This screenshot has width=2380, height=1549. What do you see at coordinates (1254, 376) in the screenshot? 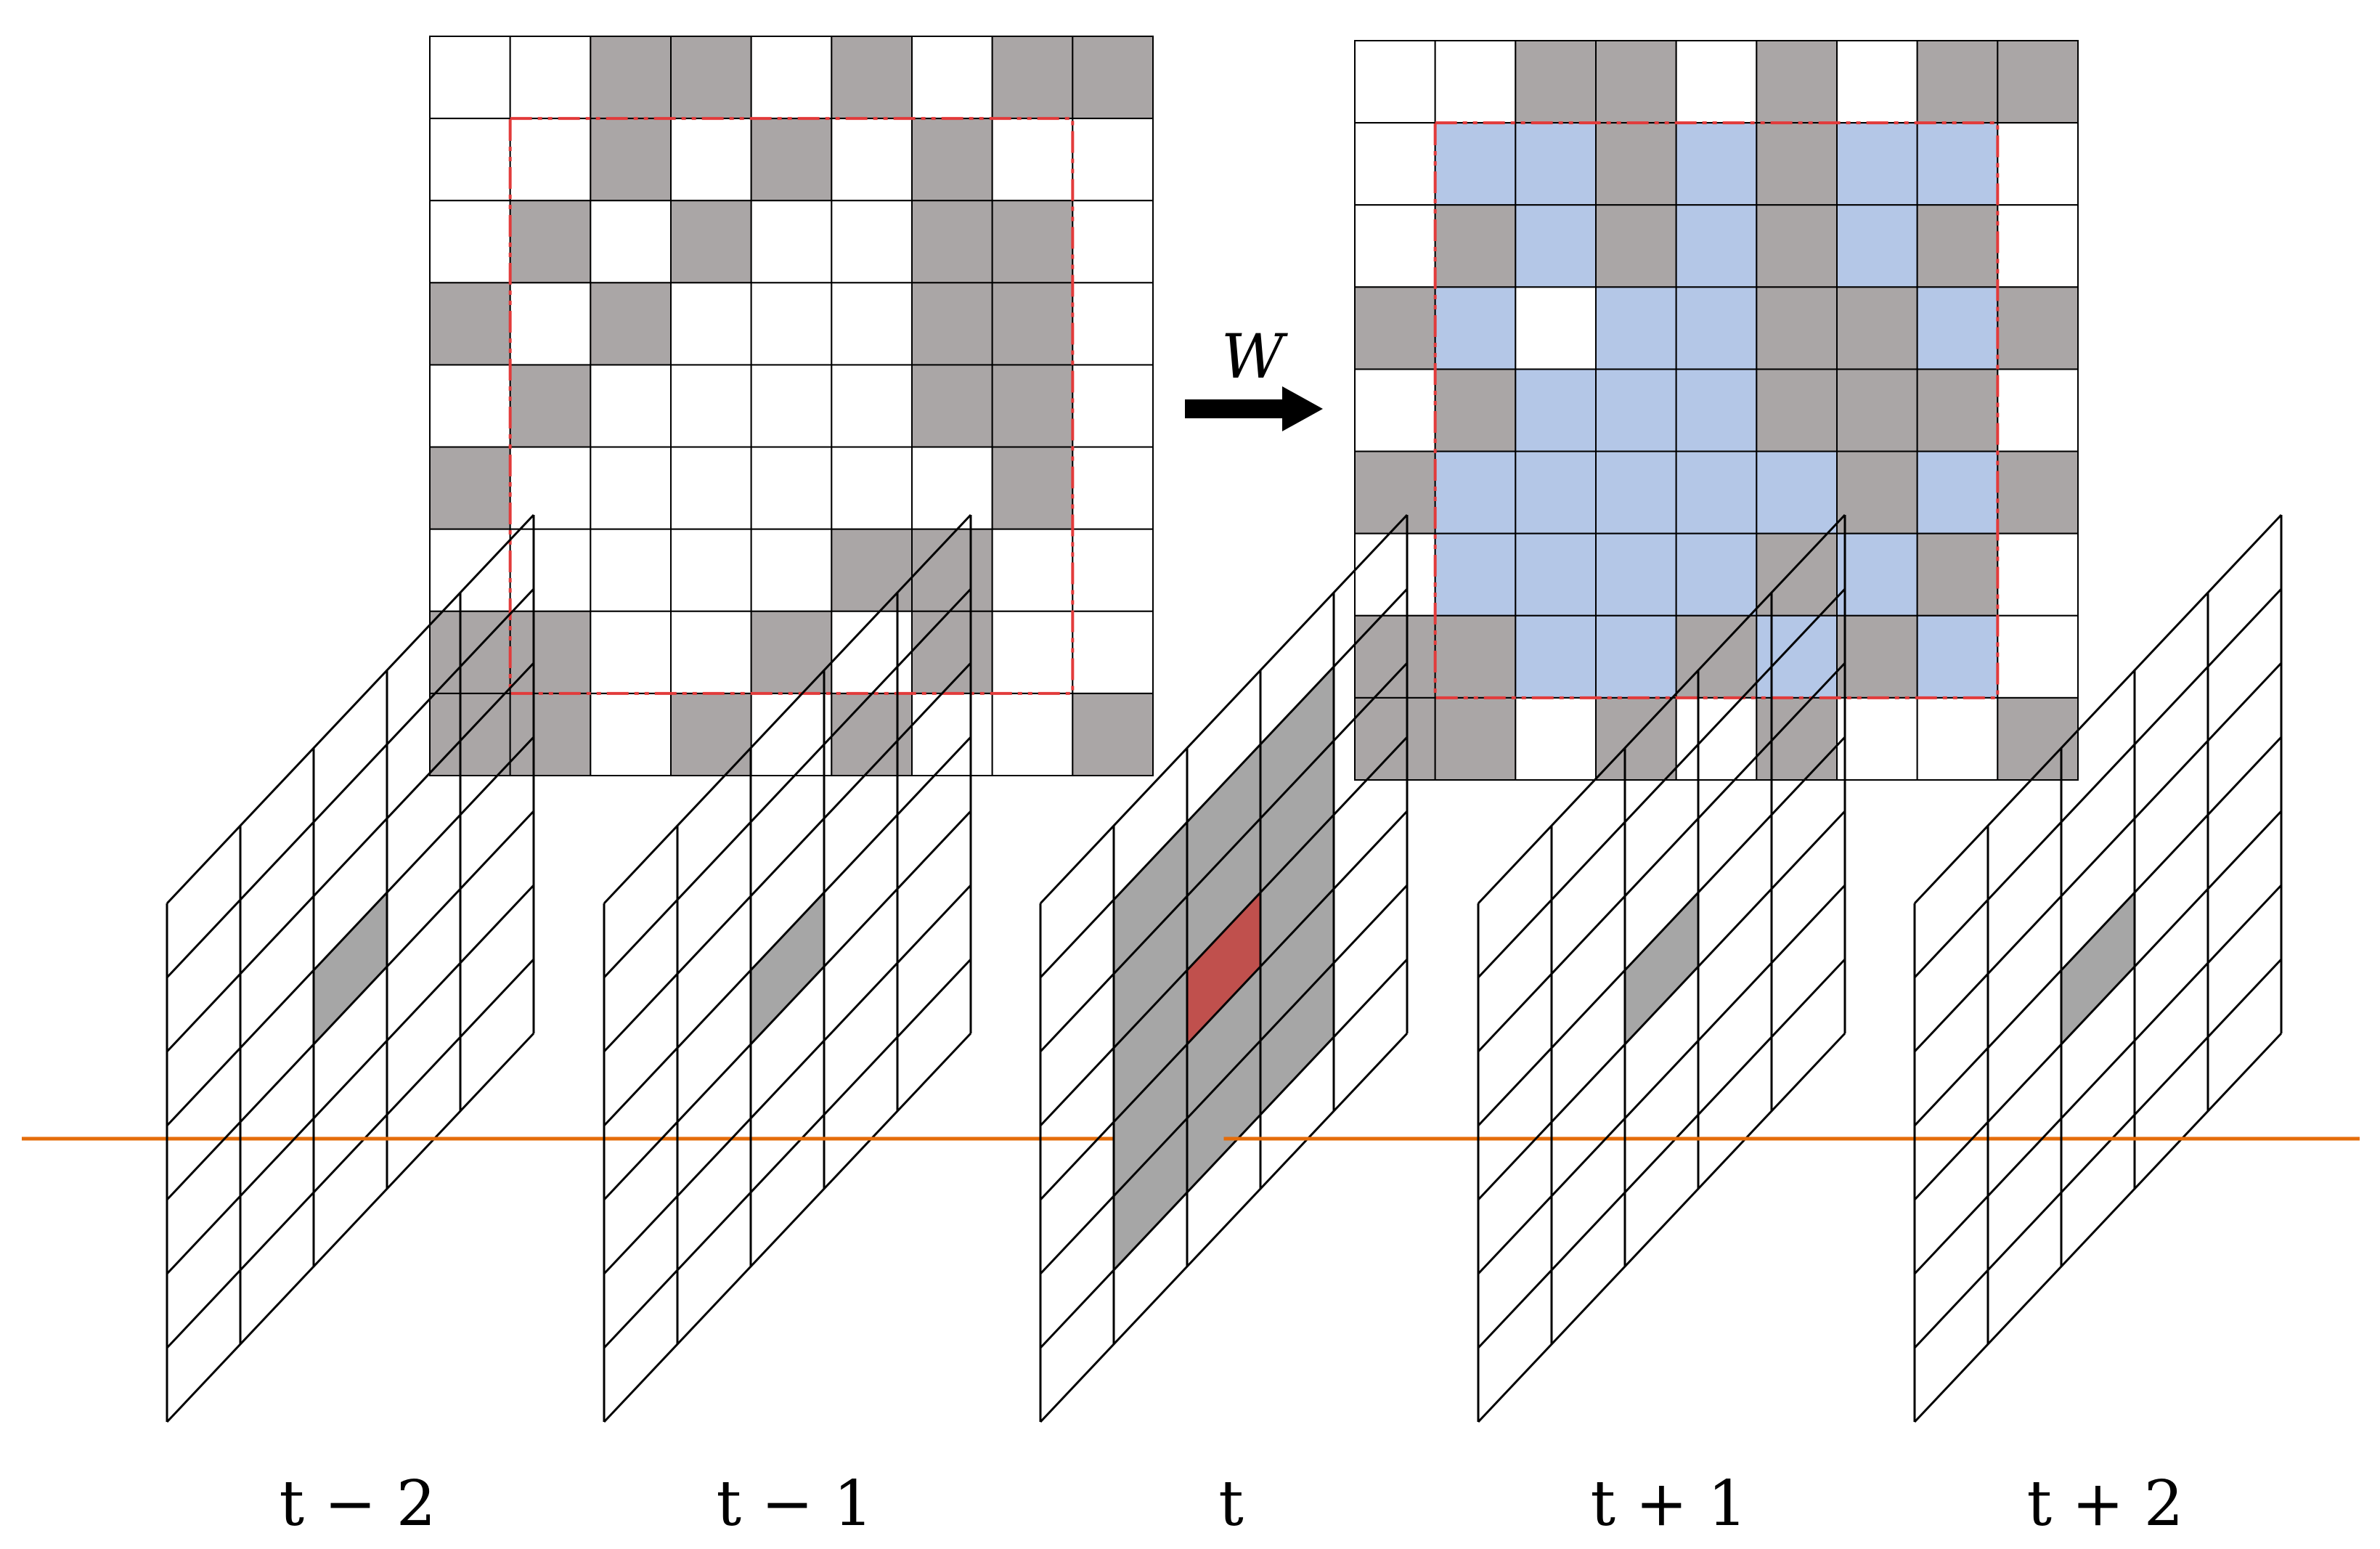
I see `transform-arrow: W` at bounding box center [1254, 376].